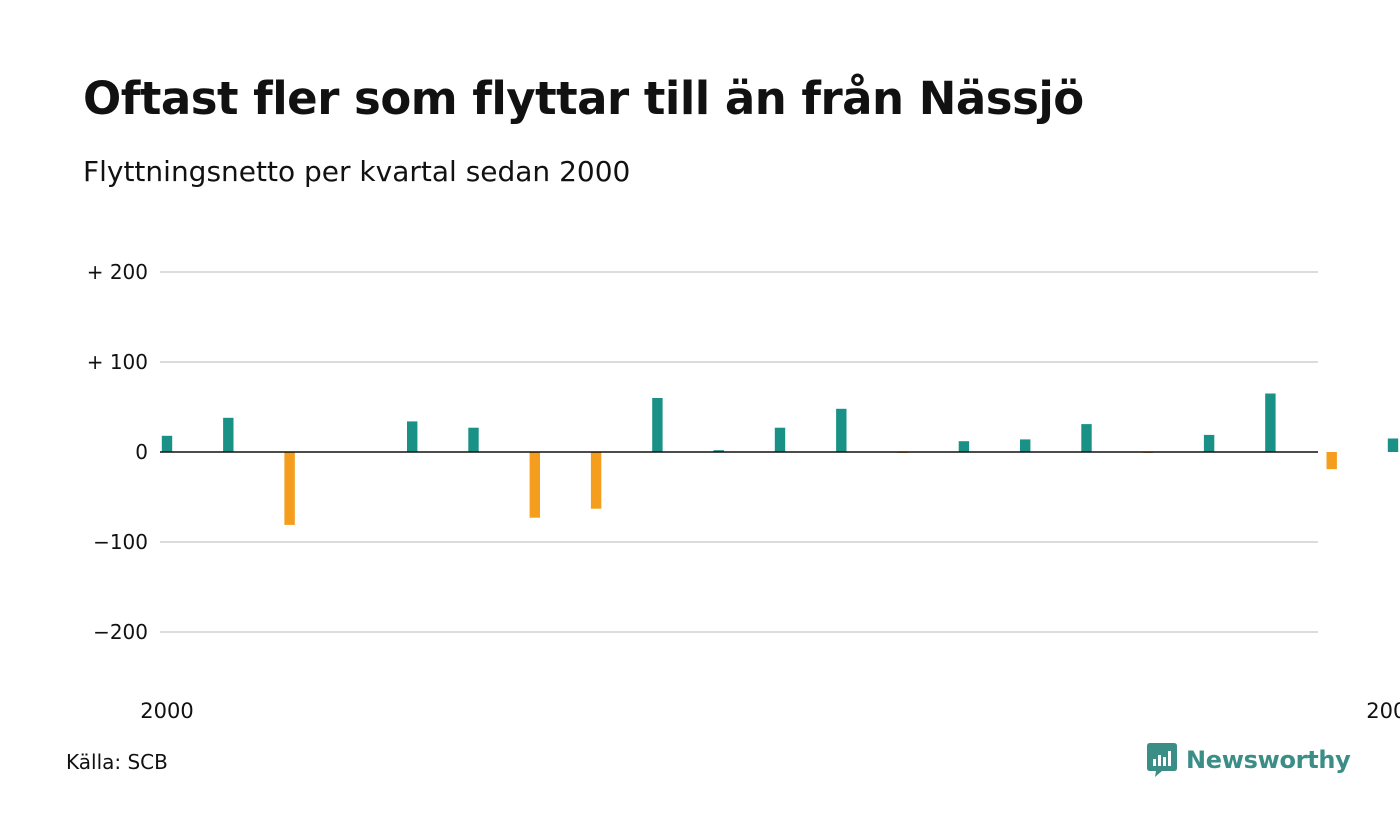  What do you see at coordinates (1383, 711) in the screenshot?
I see `x-tick-label: 2005` at bounding box center [1383, 711].